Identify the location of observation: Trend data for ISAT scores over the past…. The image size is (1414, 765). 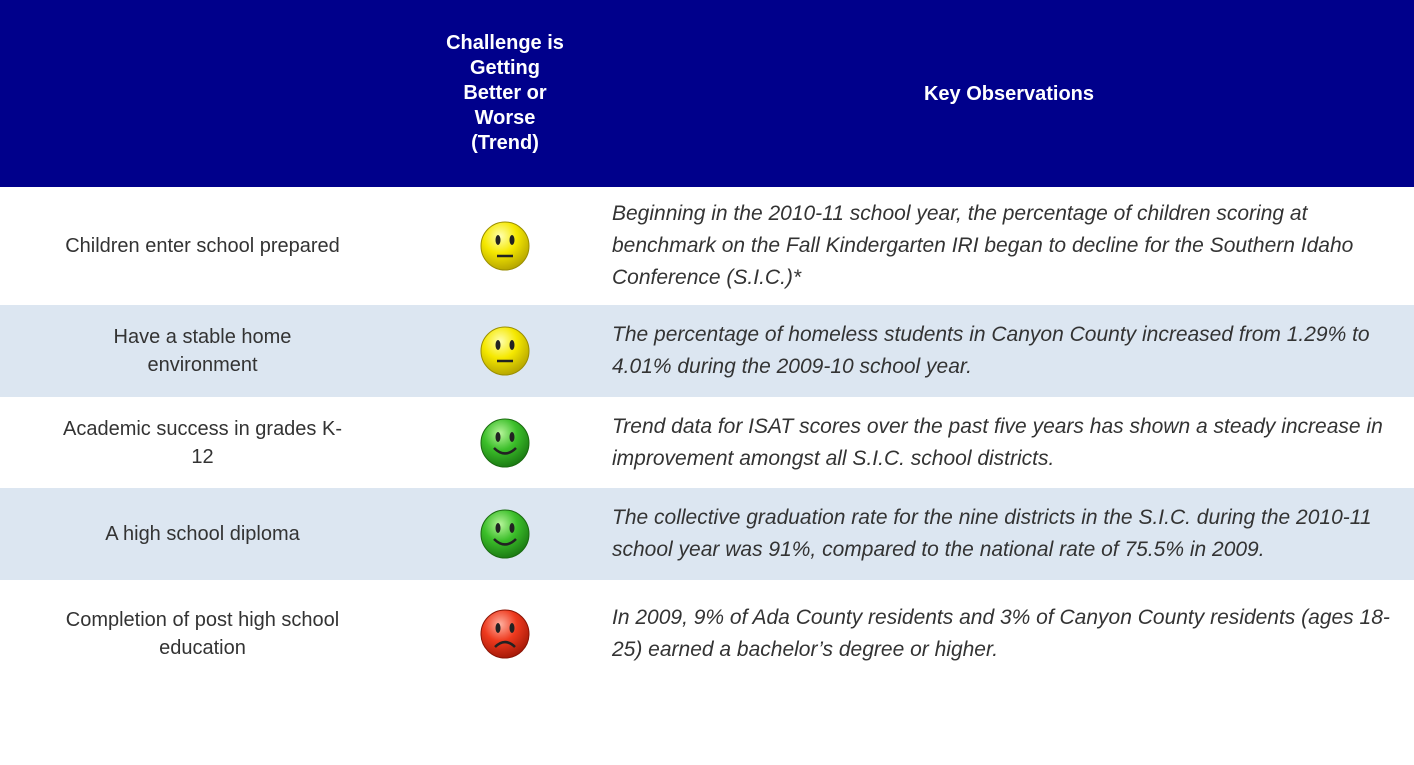
(997, 442).